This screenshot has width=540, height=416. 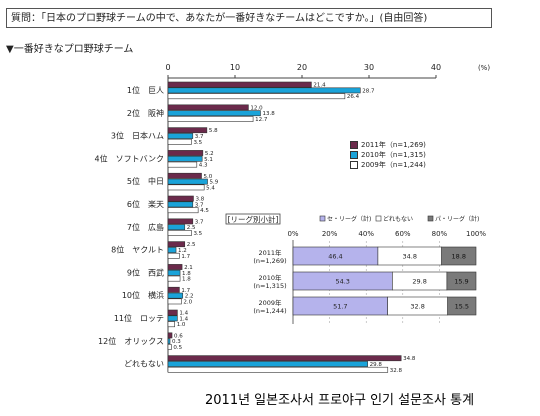 I want to click on inset-data-label: 32.8, so click(x=417, y=307).